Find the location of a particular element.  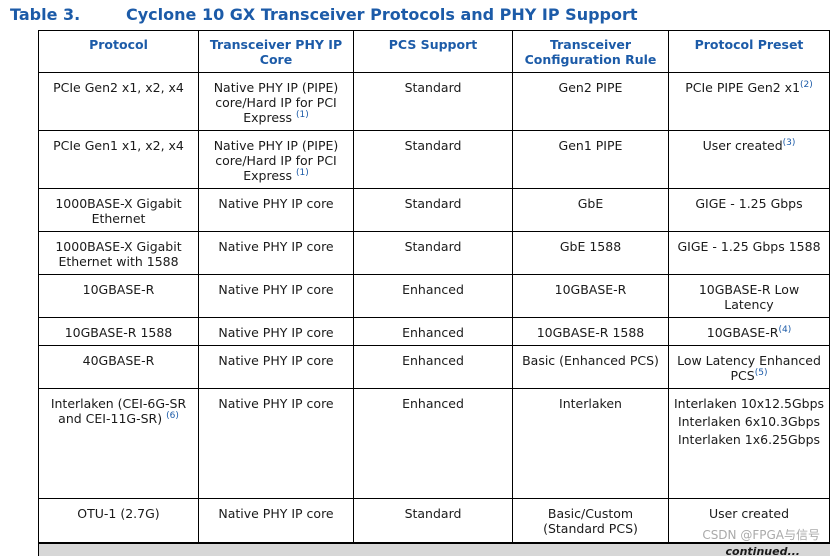

cell-protocol-preset: User created(3) is located at coordinates (749, 159).